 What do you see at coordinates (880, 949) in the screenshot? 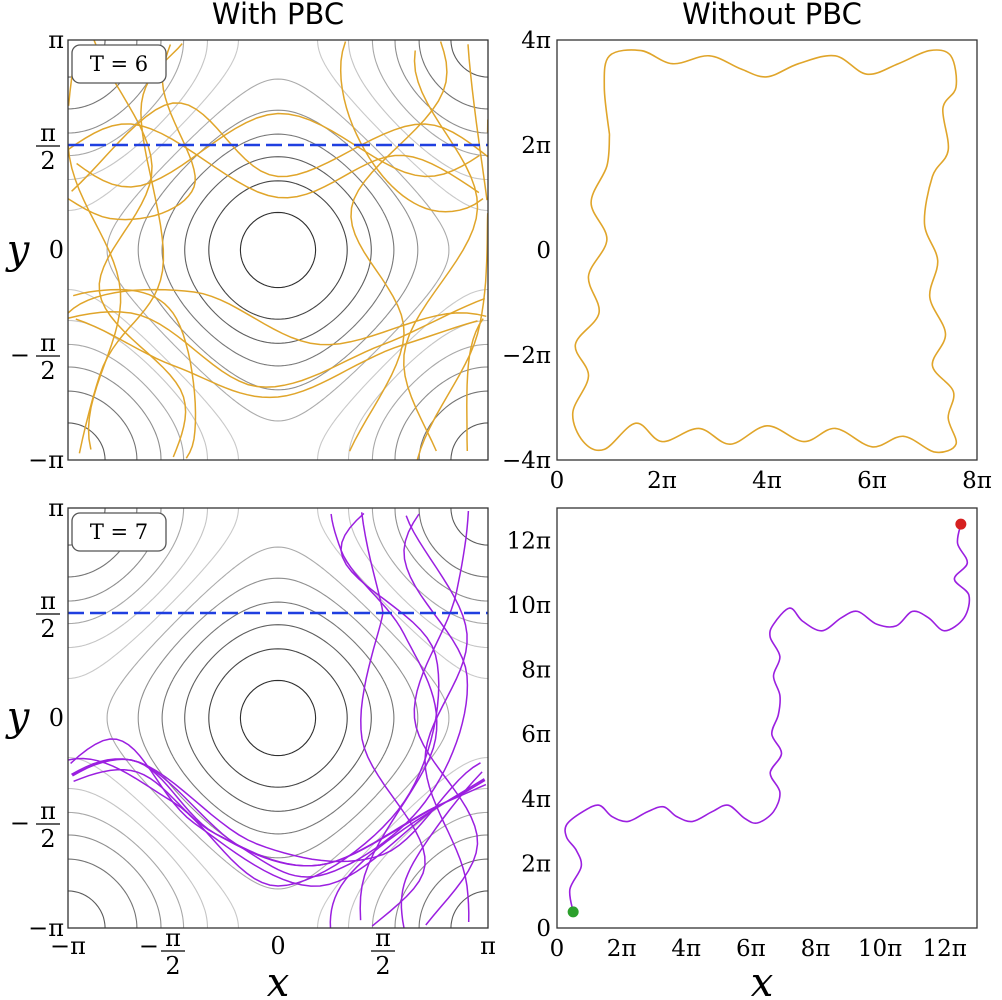
I see `tick-label: 10π` at bounding box center [880, 949].